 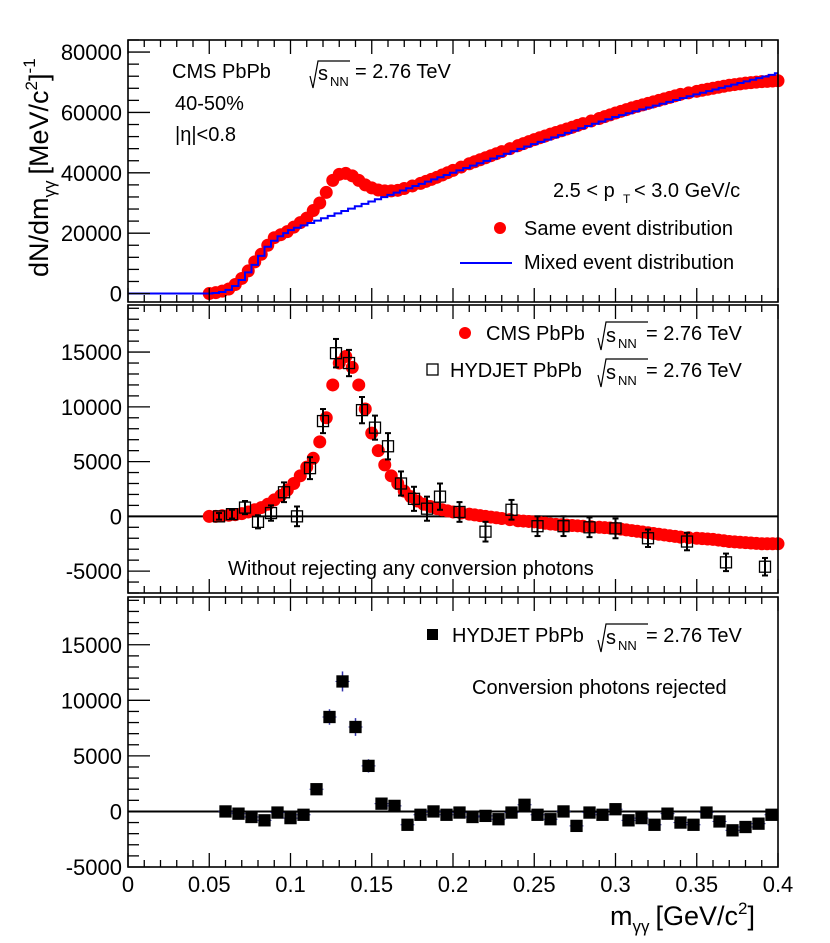 What do you see at coordinates (627, 199) in the screenshot?
I see `pt-bin-sub: T` at bounding box center [627, 199].